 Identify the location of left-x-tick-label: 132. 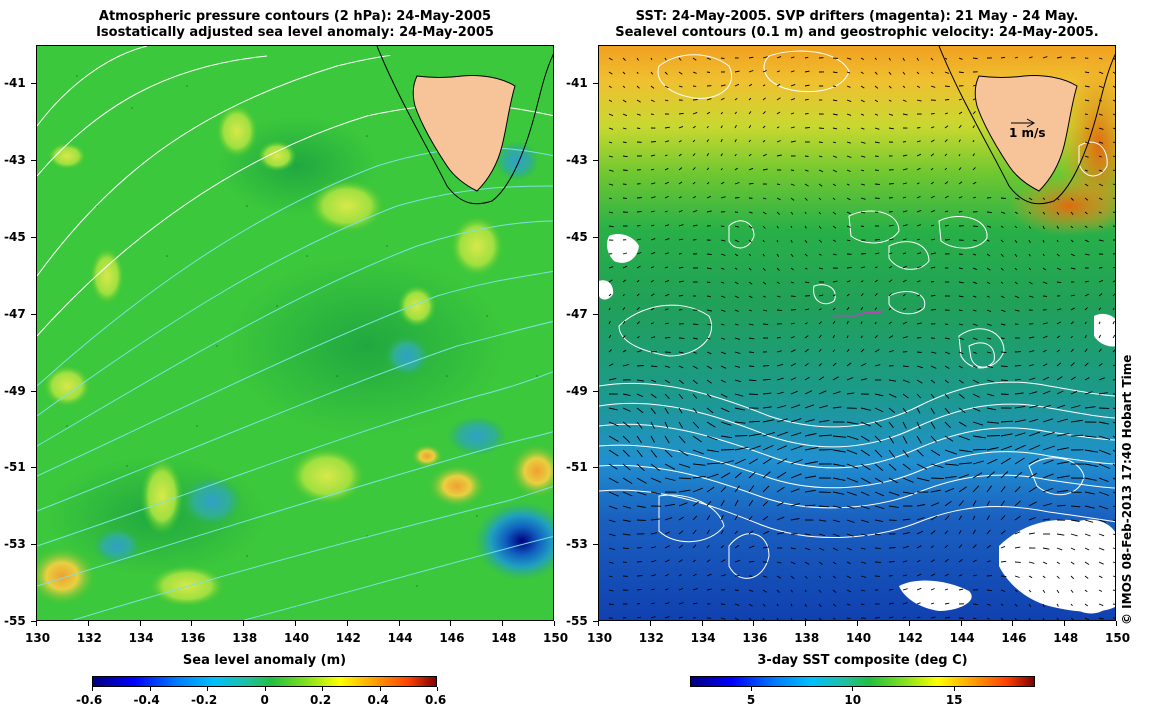
(89, 638).